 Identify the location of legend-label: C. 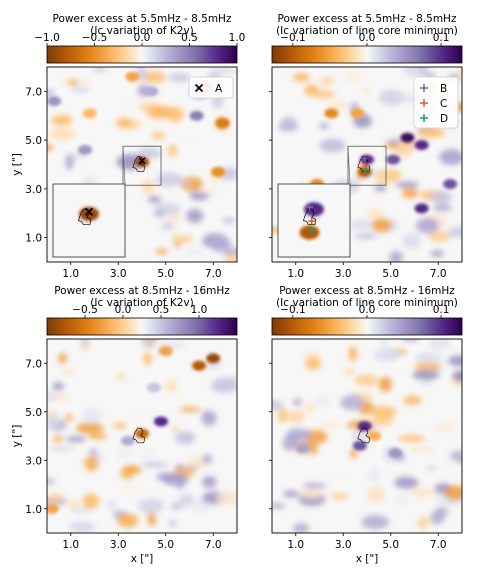
(443, 104).